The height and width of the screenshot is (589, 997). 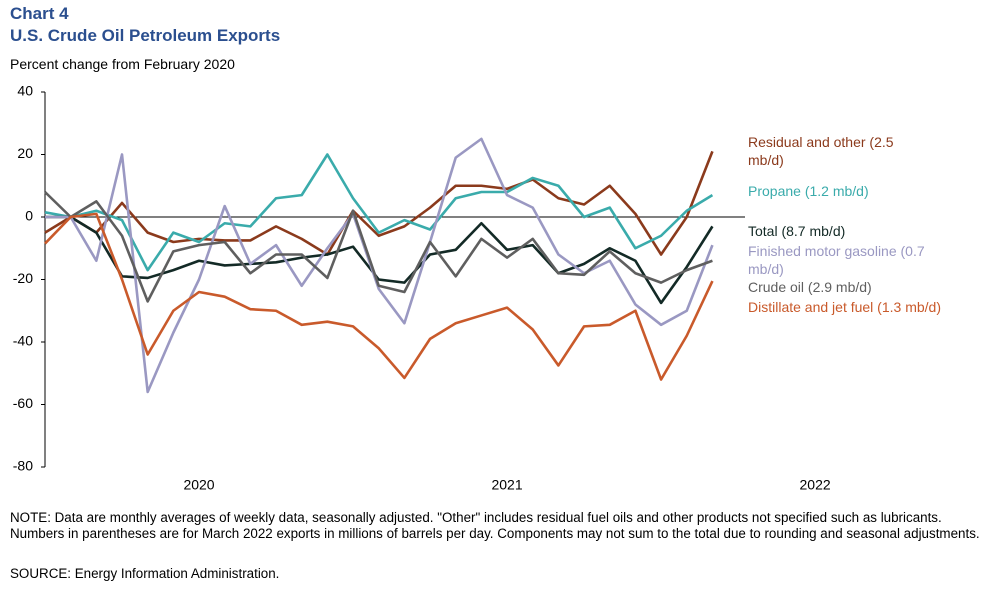 I want to click on y-tick-label: 40, so click(x=25, y=91).